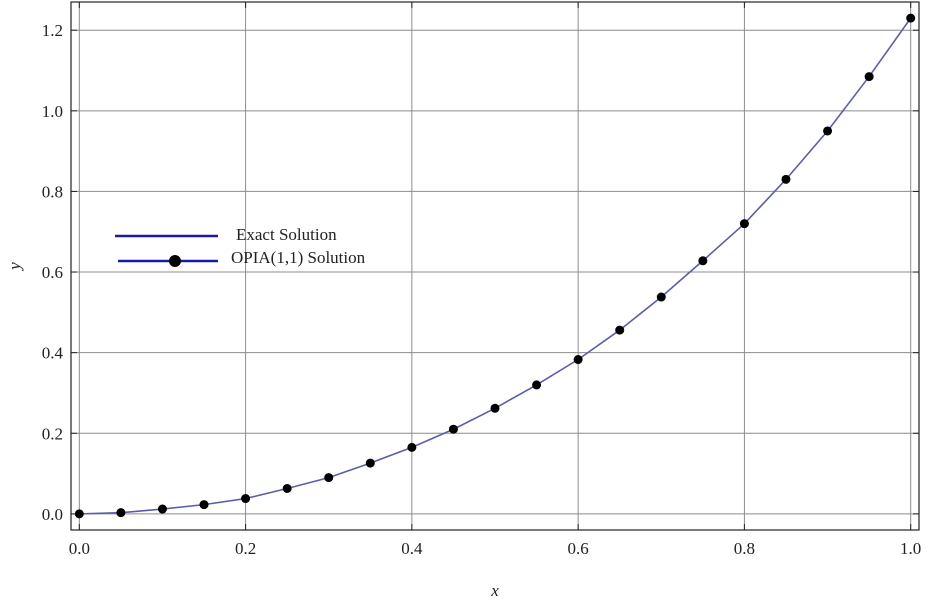 This screenshot has height=605, width=928. I want to click on y-tick-label: 0.0, so click(52, 514).